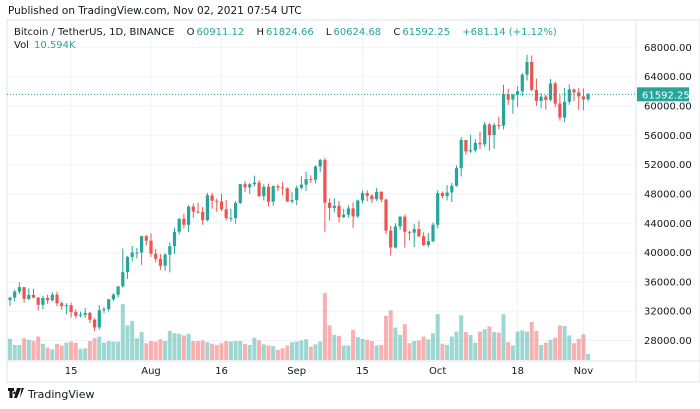 The image size is (700, 409). What do you see at coordinates (666, 95) in the screenshot?
I see `last-price-label: 61592.25` at bounding box center [666, 95].